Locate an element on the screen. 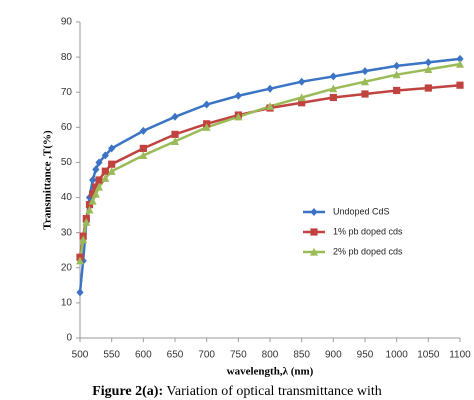 The width and height of the screenshot is (474, 400). x-tick-label: 600 is located at coordinates (143, 355).